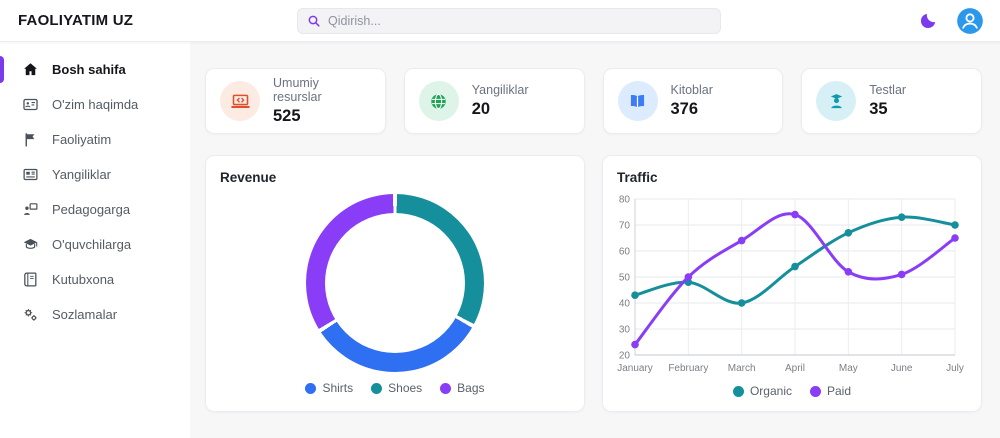 The height and width of the screenshot is (438, 1000). What do you see at coordinates (287, 116) in the screenshot?
I see `stat-value: 525` at bounding box center [287, 116].